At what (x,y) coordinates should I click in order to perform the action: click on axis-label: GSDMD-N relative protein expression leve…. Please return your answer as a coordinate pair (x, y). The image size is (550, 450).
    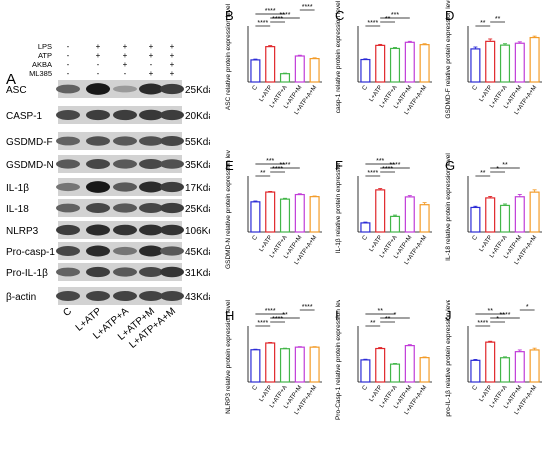
    Looking at the image, I should click on (228, 209).